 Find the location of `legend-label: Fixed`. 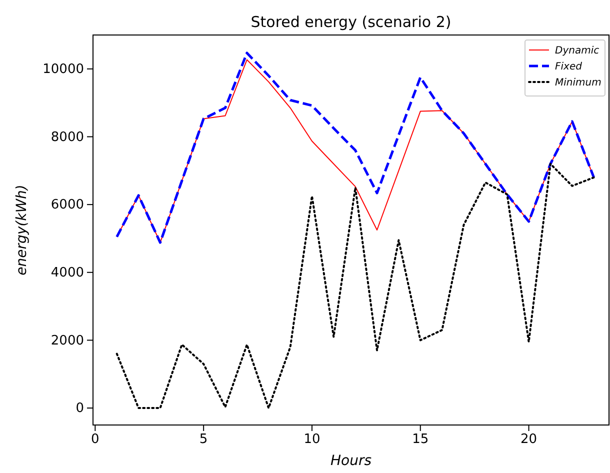

legend-label: Fixed is located at coordinates (569, 67).